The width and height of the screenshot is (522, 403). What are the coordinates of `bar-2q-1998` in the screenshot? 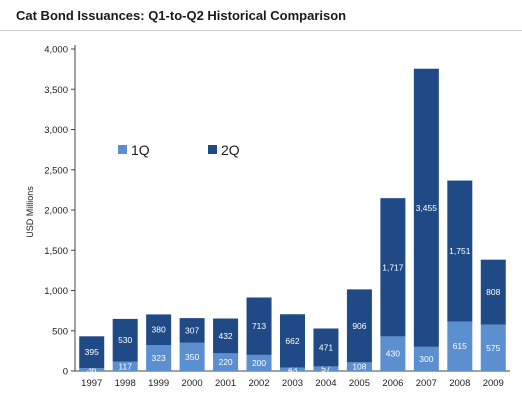 It's located at (125, 340).